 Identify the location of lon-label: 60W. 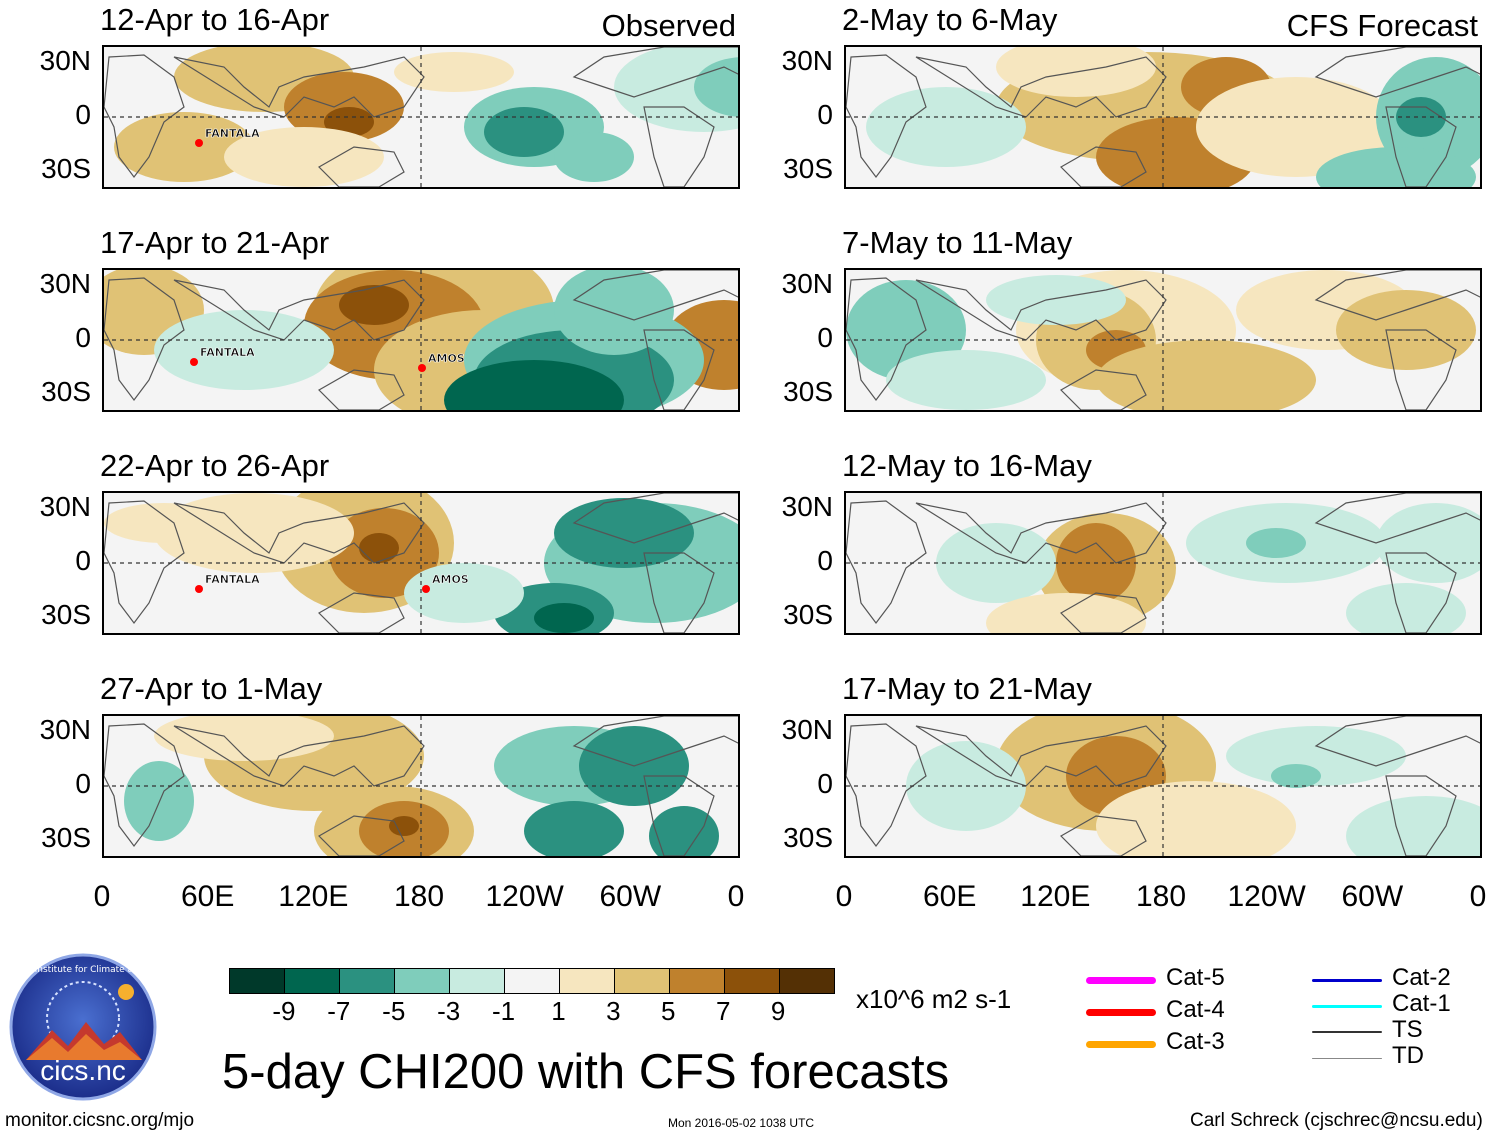
(630, 896).